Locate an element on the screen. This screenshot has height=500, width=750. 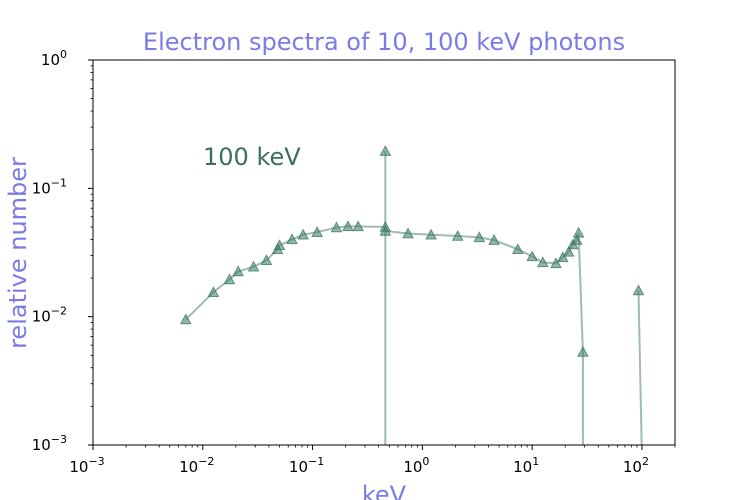
x-tick-label-3: 10⁰ is located at coordinates (416, 465).